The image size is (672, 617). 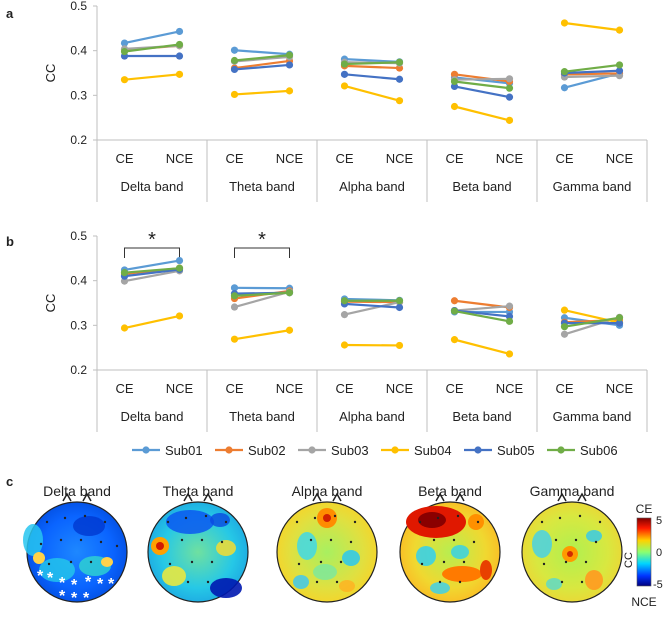 I want to click on topomap-title-gamma: Gamma band, so click(x=572, y=491).